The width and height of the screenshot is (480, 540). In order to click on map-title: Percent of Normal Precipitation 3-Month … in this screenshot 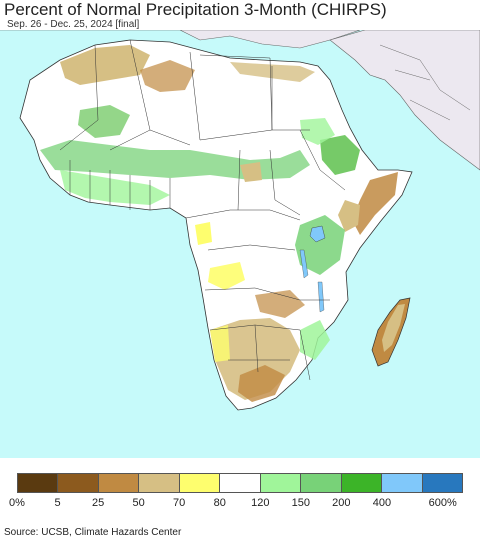, I will do `click(195, 9)`.